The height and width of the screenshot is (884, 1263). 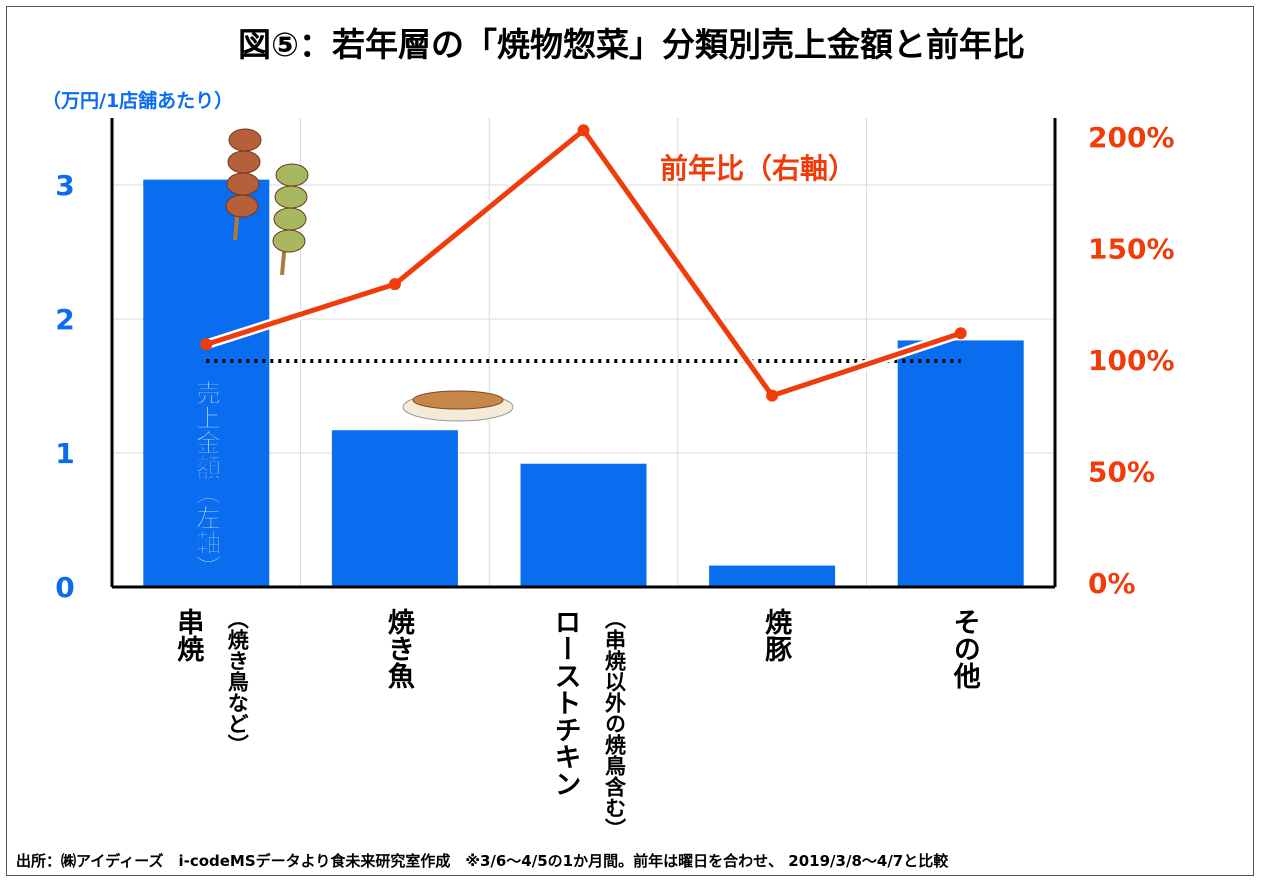 What do you see at coordinates (758, 168) in the screenshot?
I see `line-series-label: 前年比（右軸）` at bounding box center [758, 168].